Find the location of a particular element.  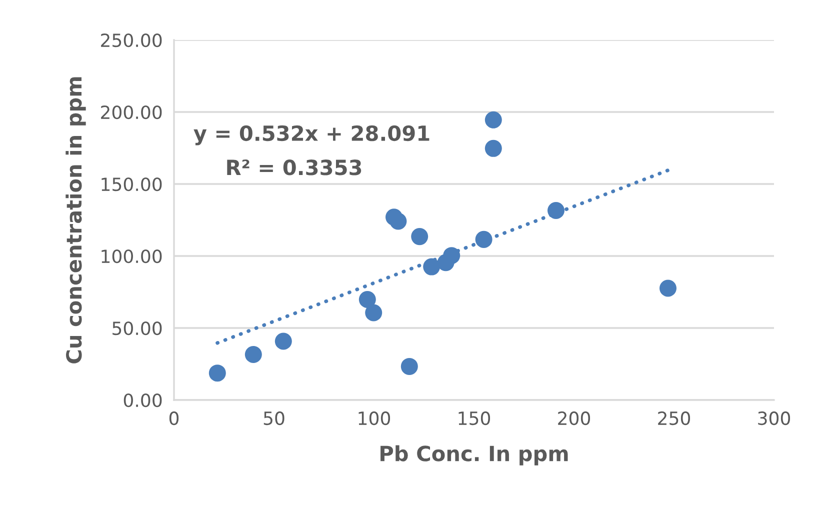

x-tick-label: 0 is located at coordinates (174, 418).